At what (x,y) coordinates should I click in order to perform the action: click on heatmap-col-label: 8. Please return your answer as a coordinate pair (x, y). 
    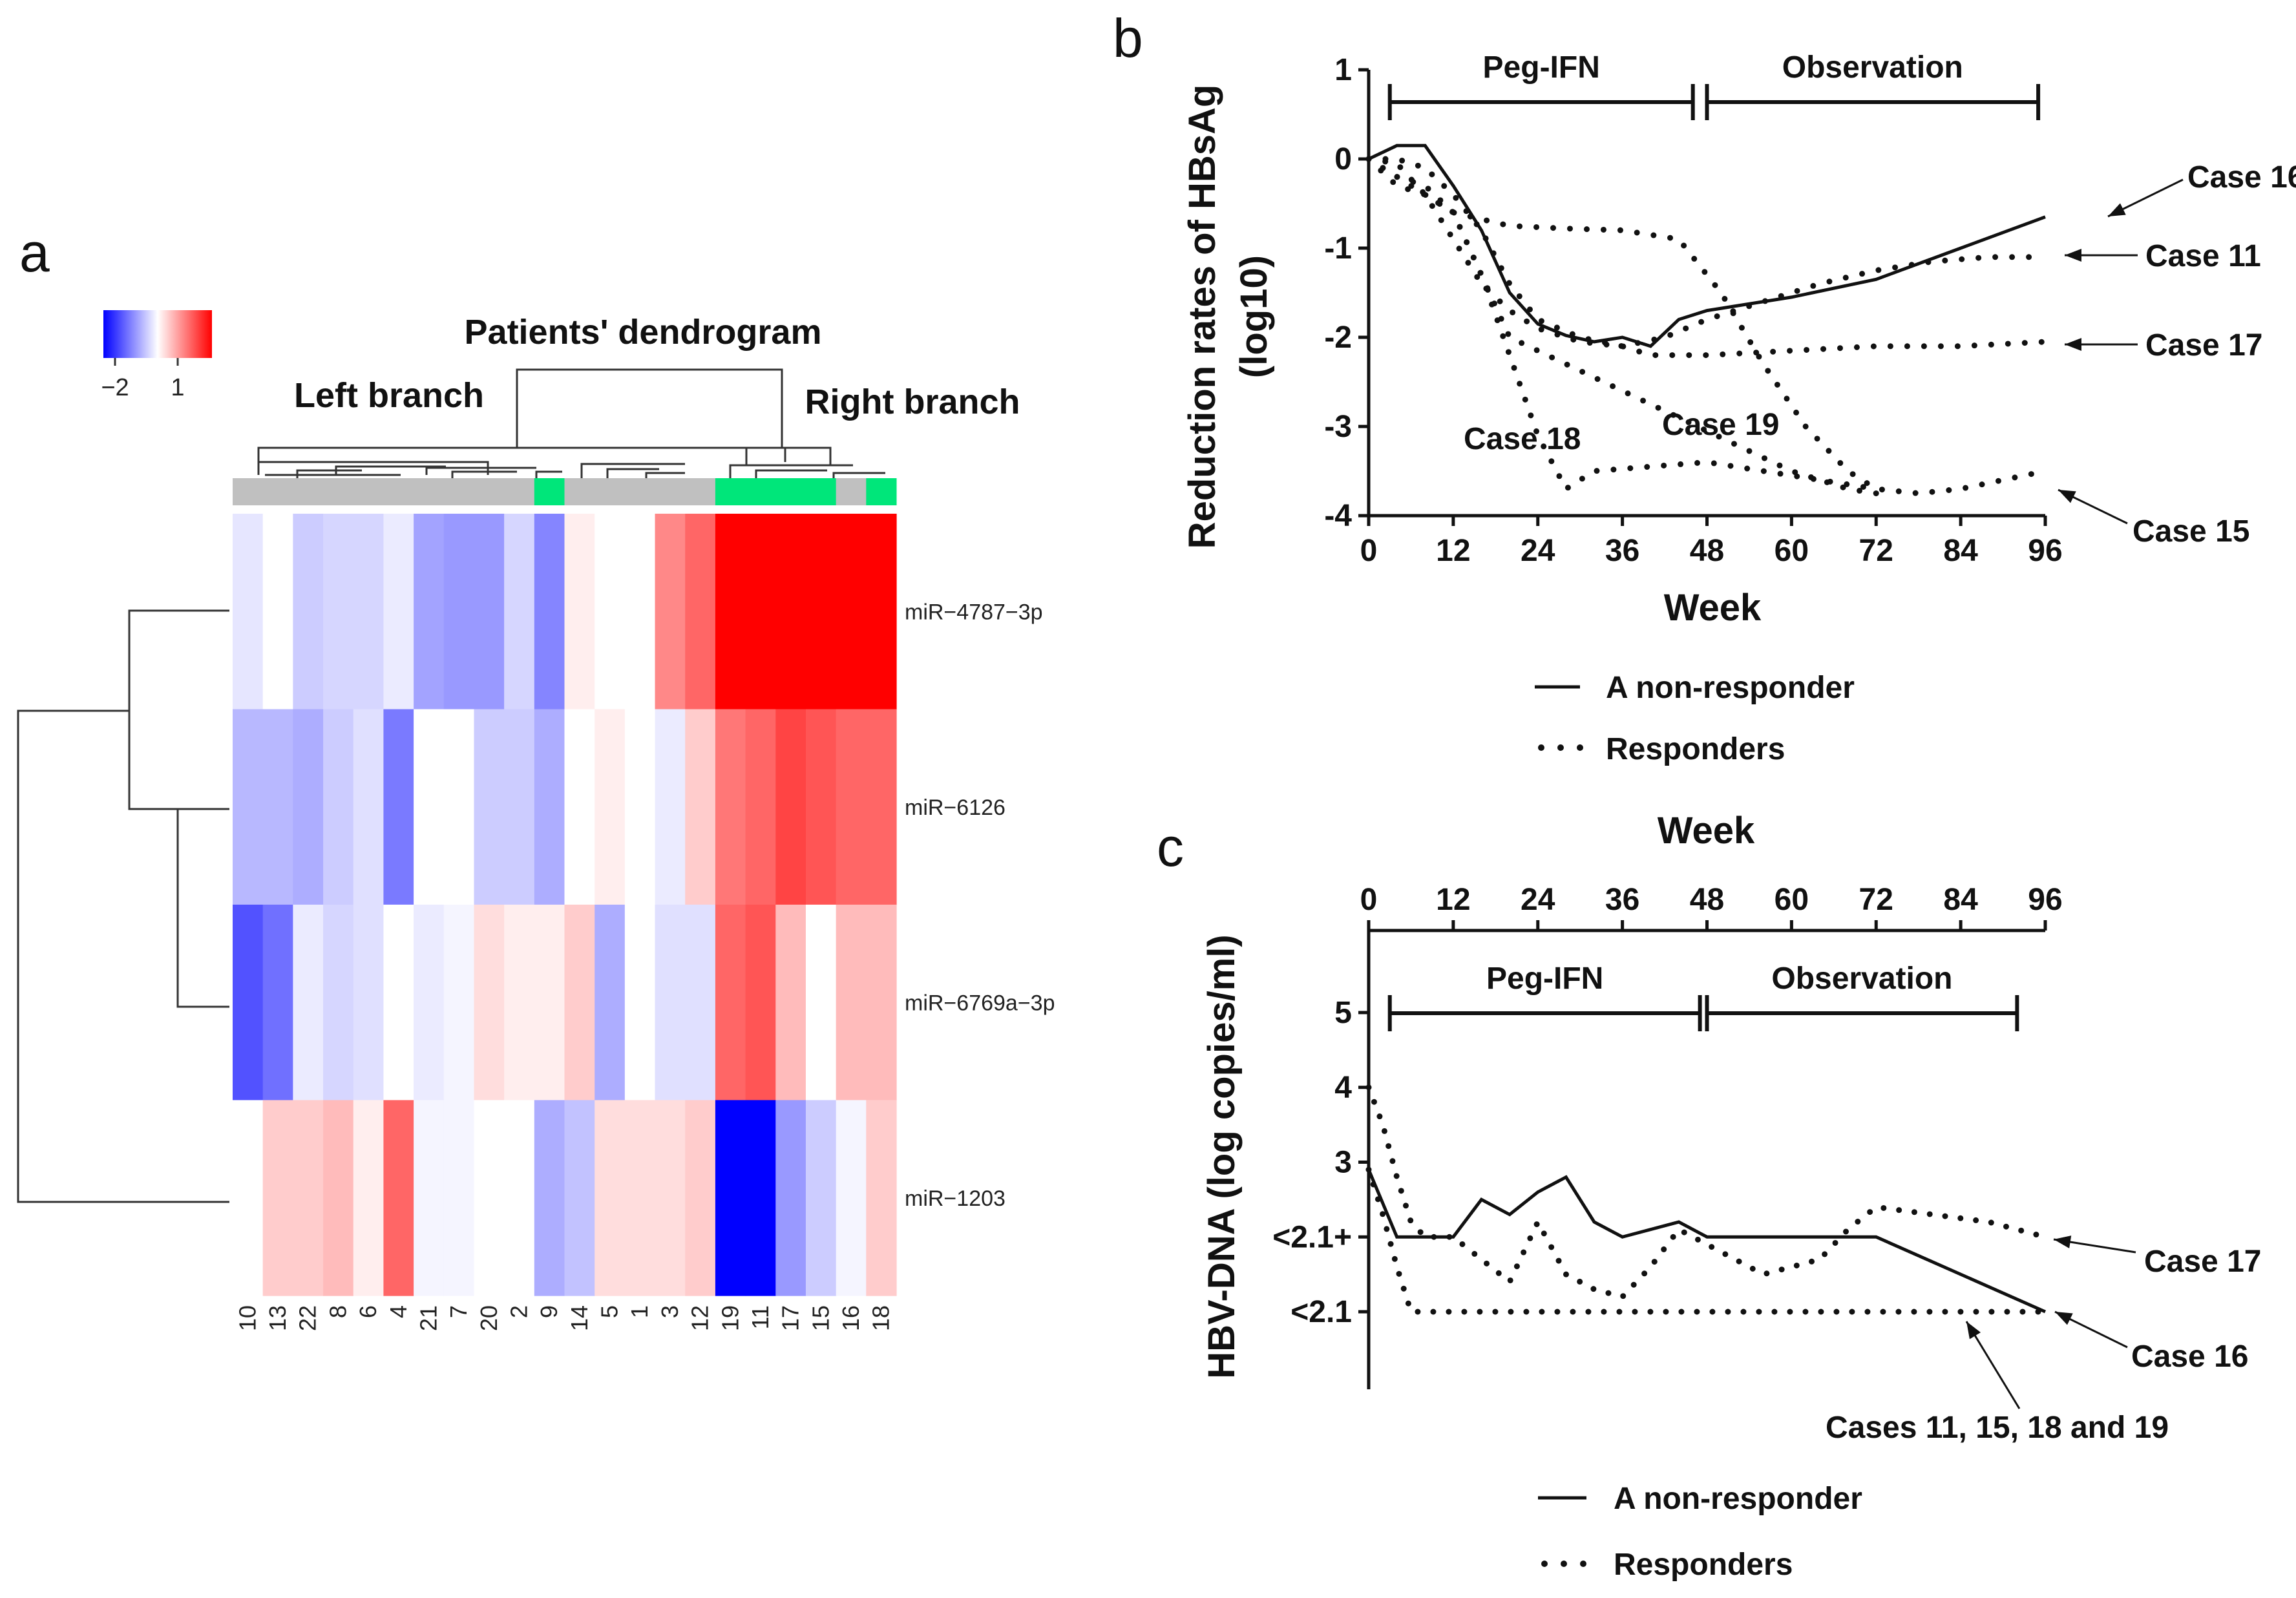
    Looking at the image, I should click on (337, 1312).